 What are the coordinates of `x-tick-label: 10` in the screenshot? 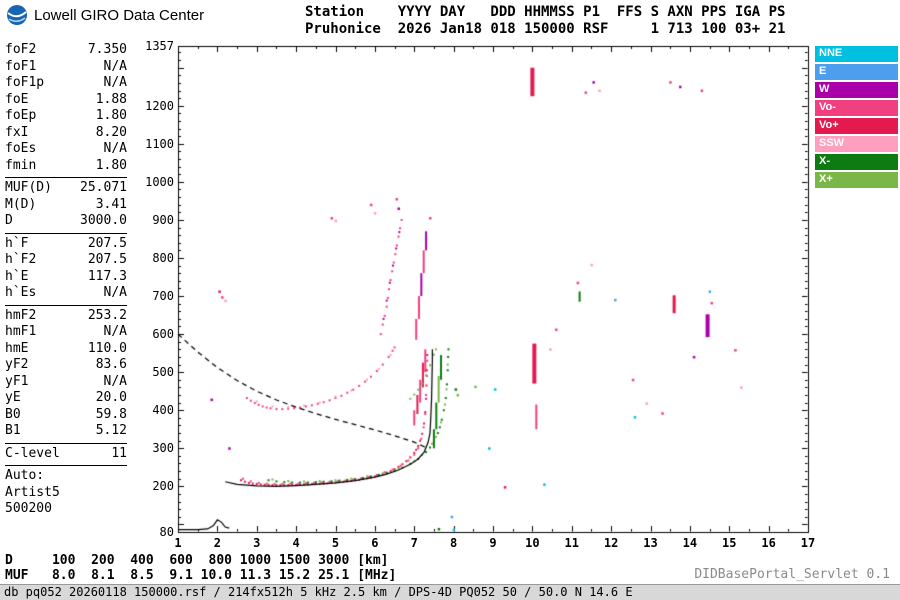 It's located at (532, 543).